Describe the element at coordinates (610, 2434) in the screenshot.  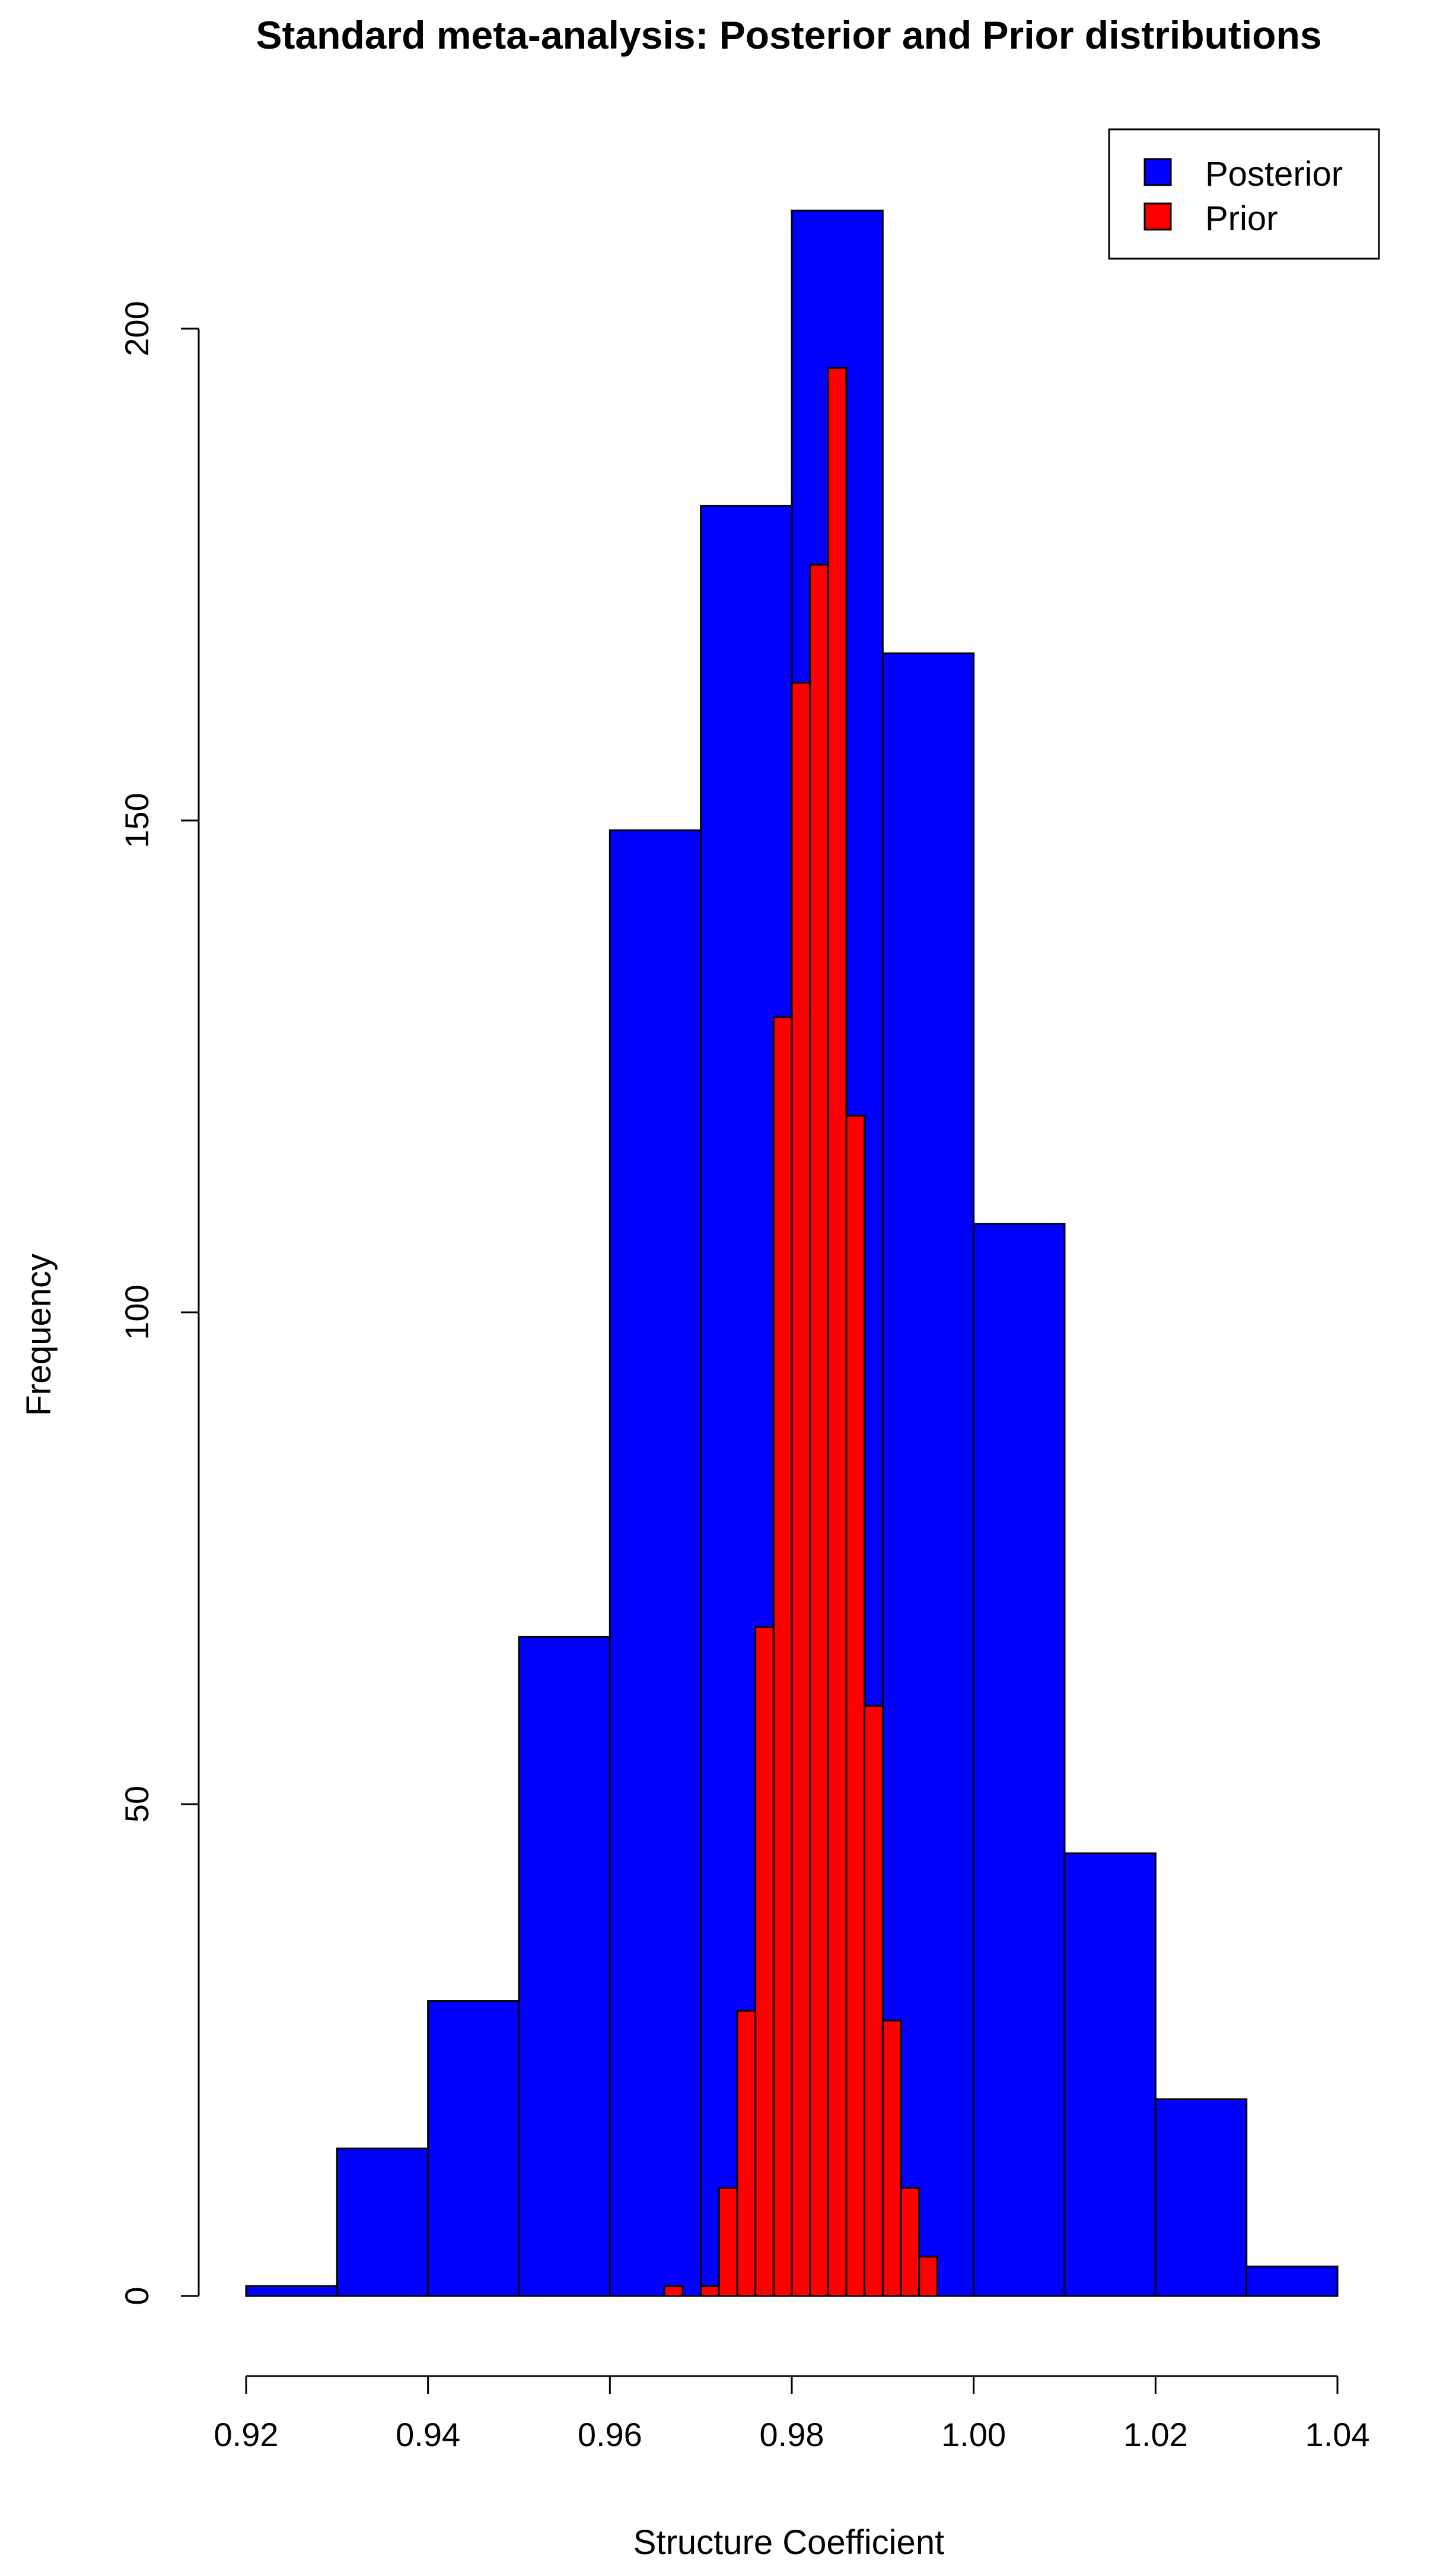
I see `x-tick-label: 0.96` at that location.